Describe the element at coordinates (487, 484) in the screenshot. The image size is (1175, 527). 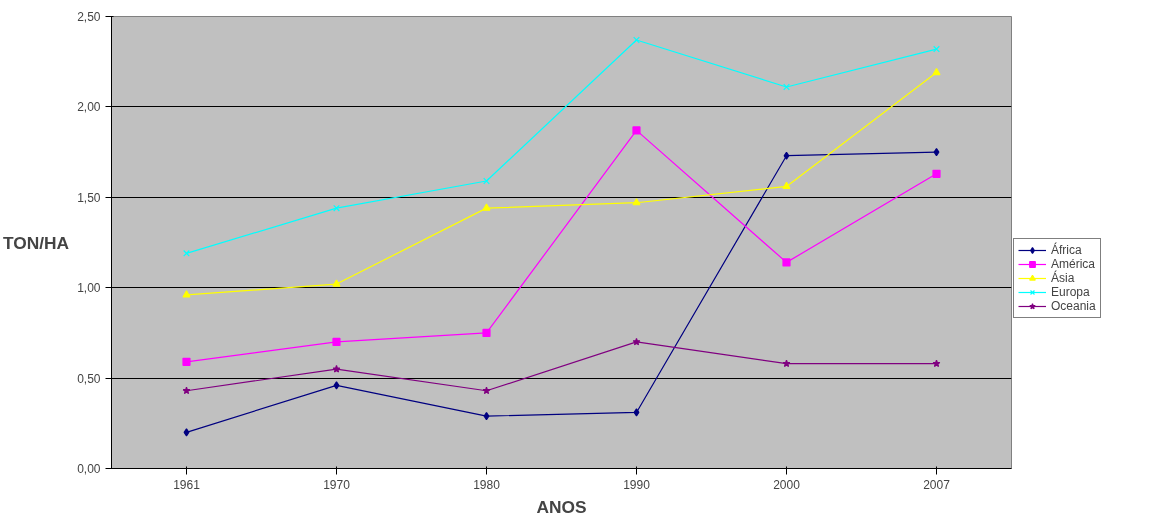
I see `x-tick-label: 1980` at that location.